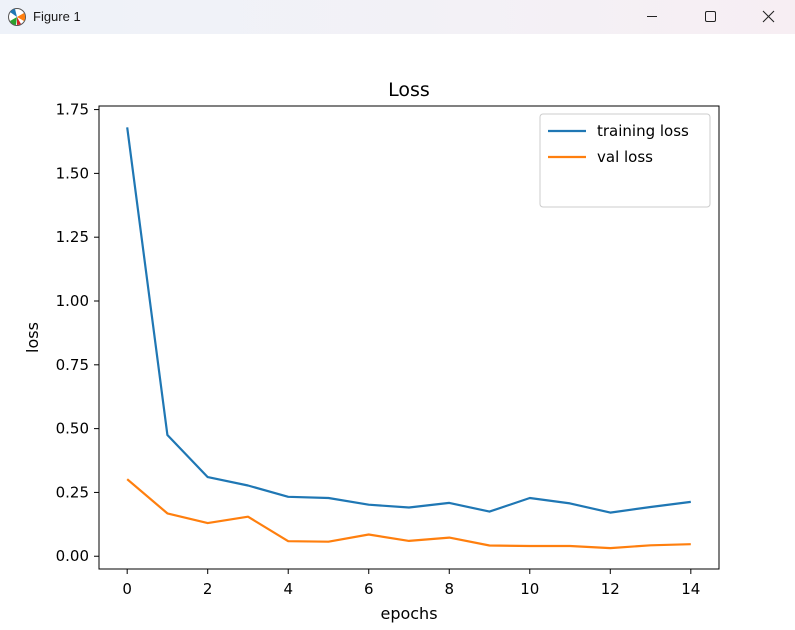 The width and height of the screenshot is (795, 630). Describe the element at coordinates (57, 16) in the screenshot. I see `window-title: Figure 1` at that location.